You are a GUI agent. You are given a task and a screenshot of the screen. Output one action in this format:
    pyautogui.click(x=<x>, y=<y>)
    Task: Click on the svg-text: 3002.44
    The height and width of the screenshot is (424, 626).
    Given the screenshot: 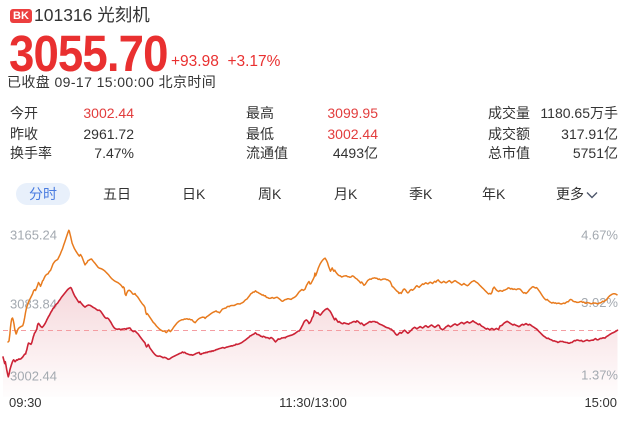 What is the action you would take?
    pyautogui.click(x=33, y=376)
    